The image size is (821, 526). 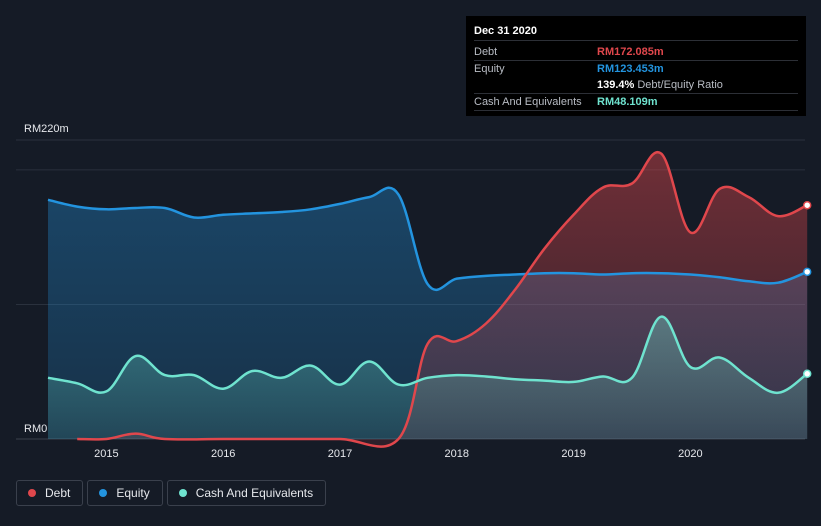 I want to click on tooltip-row-ratio: 139.4% Debt/Equity Ratio, so click(x=636, y=85).